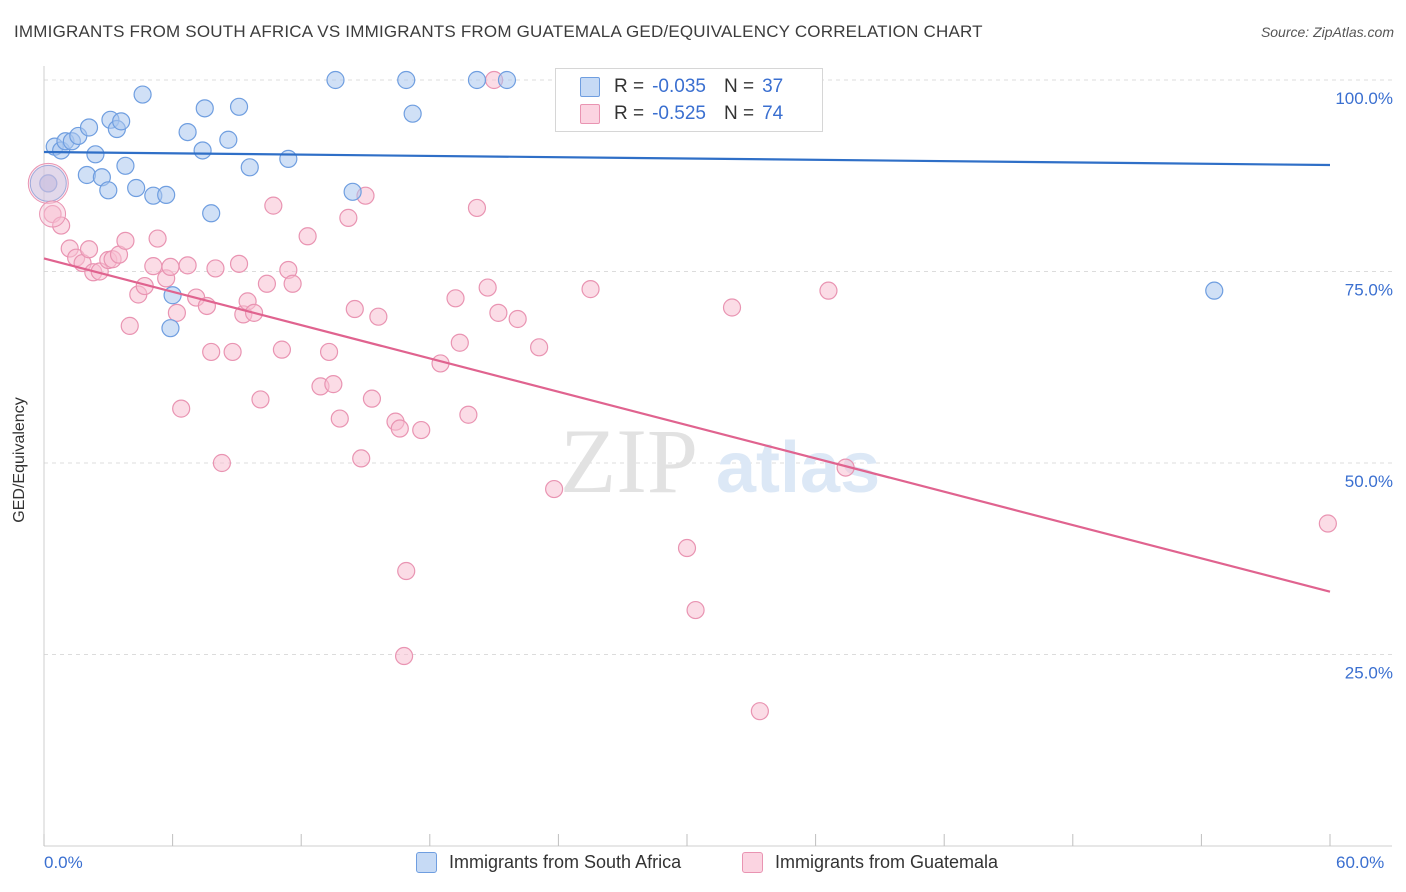  Describe the element at coordinates (720, 461) in the screenshot. I see `watermark: ZIP atlas` at that location.